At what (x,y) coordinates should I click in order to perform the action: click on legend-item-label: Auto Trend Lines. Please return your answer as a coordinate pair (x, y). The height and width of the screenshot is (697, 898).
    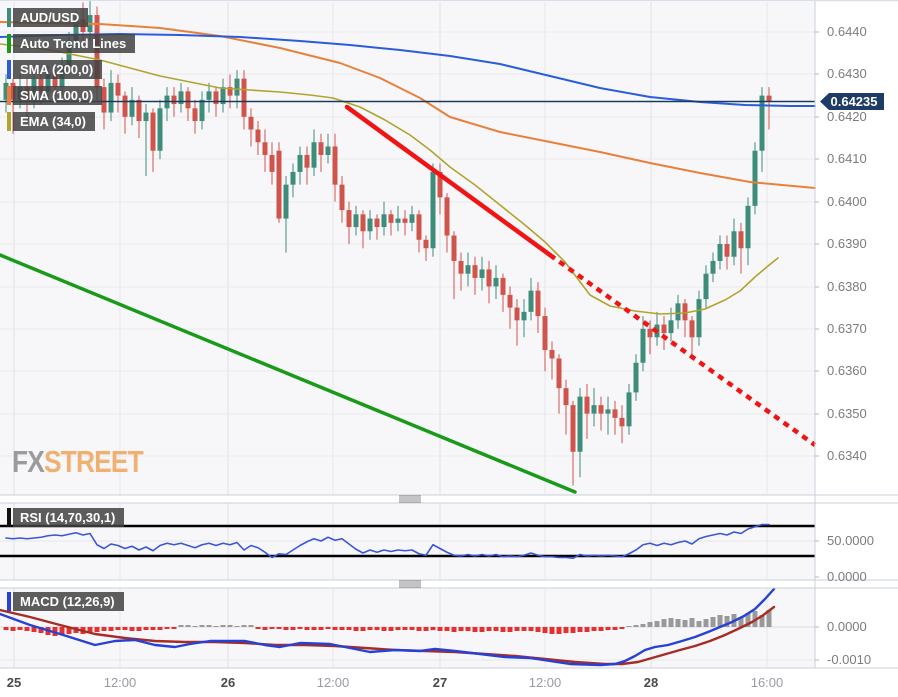
    Looking at the image, I should click on (74, 43).